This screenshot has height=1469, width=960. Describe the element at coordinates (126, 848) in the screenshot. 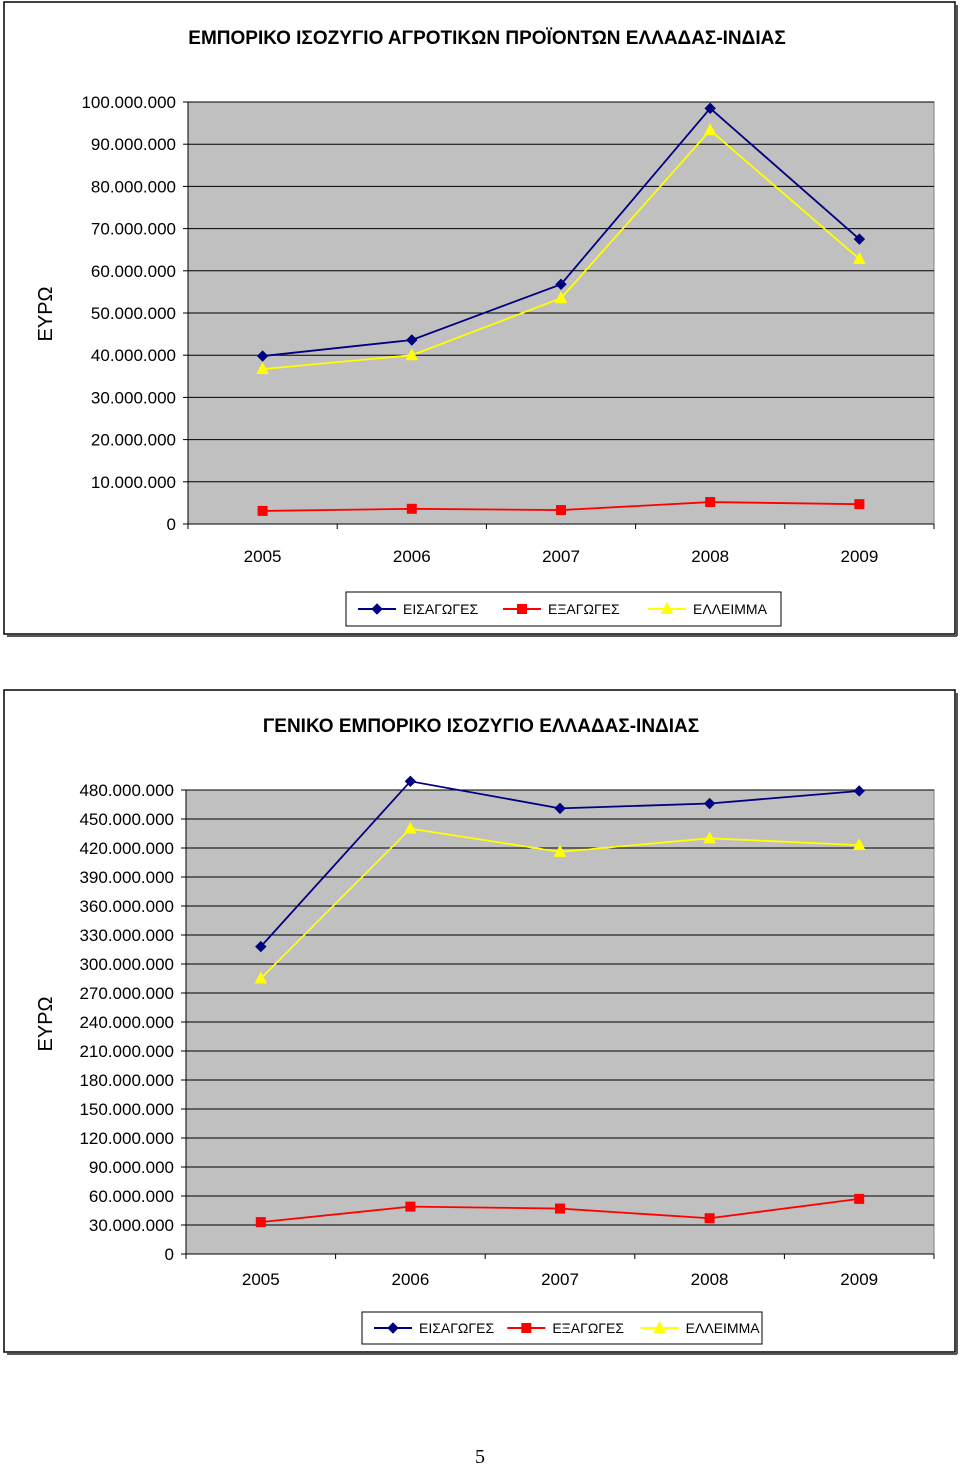

I see `y-tick-label: 420.000.000` at that location.